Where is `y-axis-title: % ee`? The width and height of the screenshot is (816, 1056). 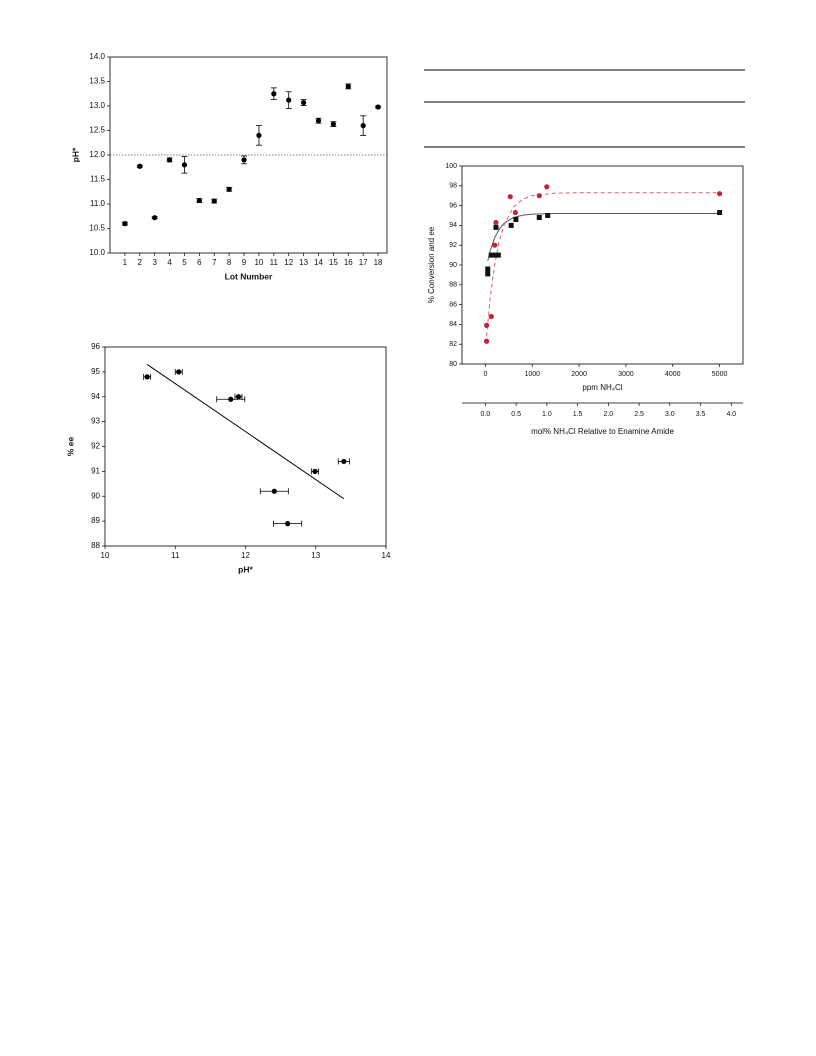 y-axis-title: % ee is located at coordinates (70, 447).